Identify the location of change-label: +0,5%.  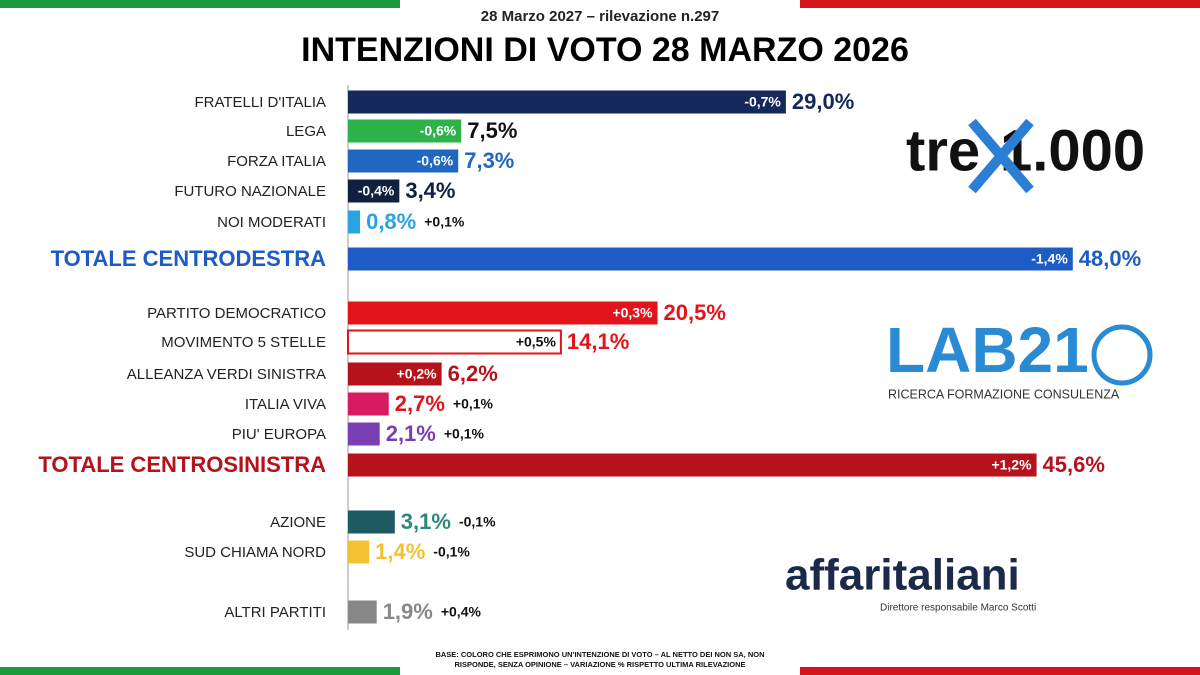
(536, 342).